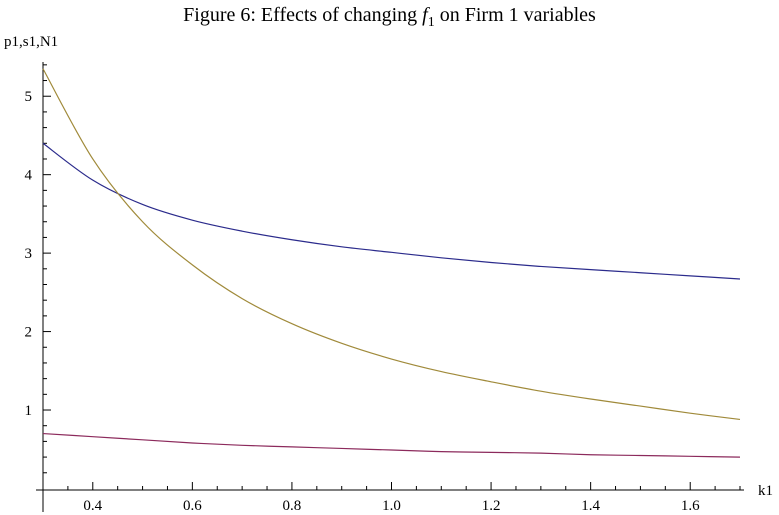 The height and width of the screenshot is (515, 779). What do you see at coordinates (29, 411) in the screenshot?
I see `y-tick-label: 1` at bounding box center [29, 411].